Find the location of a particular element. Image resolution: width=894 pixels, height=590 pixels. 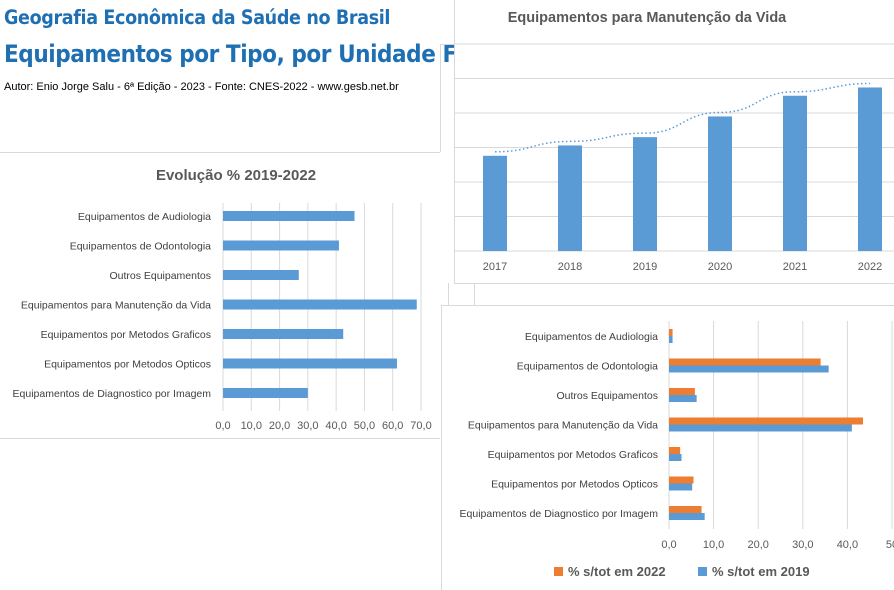

legend-label: % s/tot em 2022 is located at coordinates (617, 571).